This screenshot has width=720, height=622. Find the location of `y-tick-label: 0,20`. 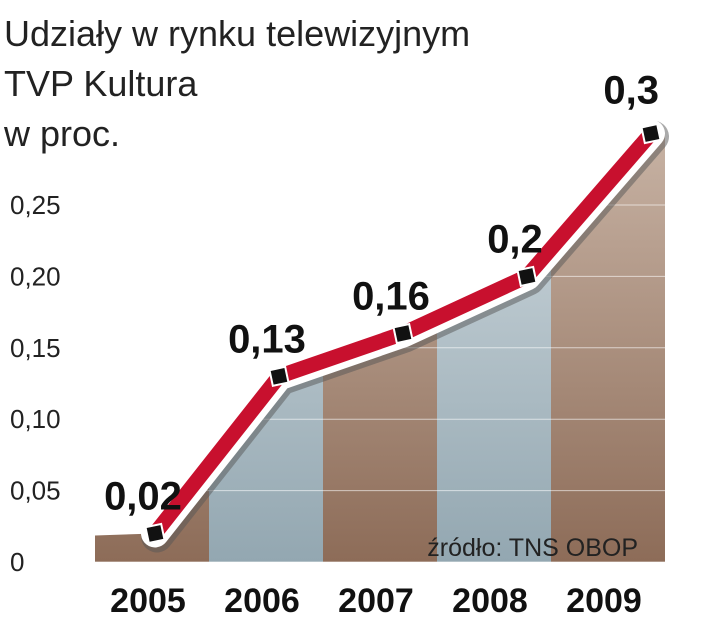

y-tick-label: 0,20 is located at coordinates (35, 276).